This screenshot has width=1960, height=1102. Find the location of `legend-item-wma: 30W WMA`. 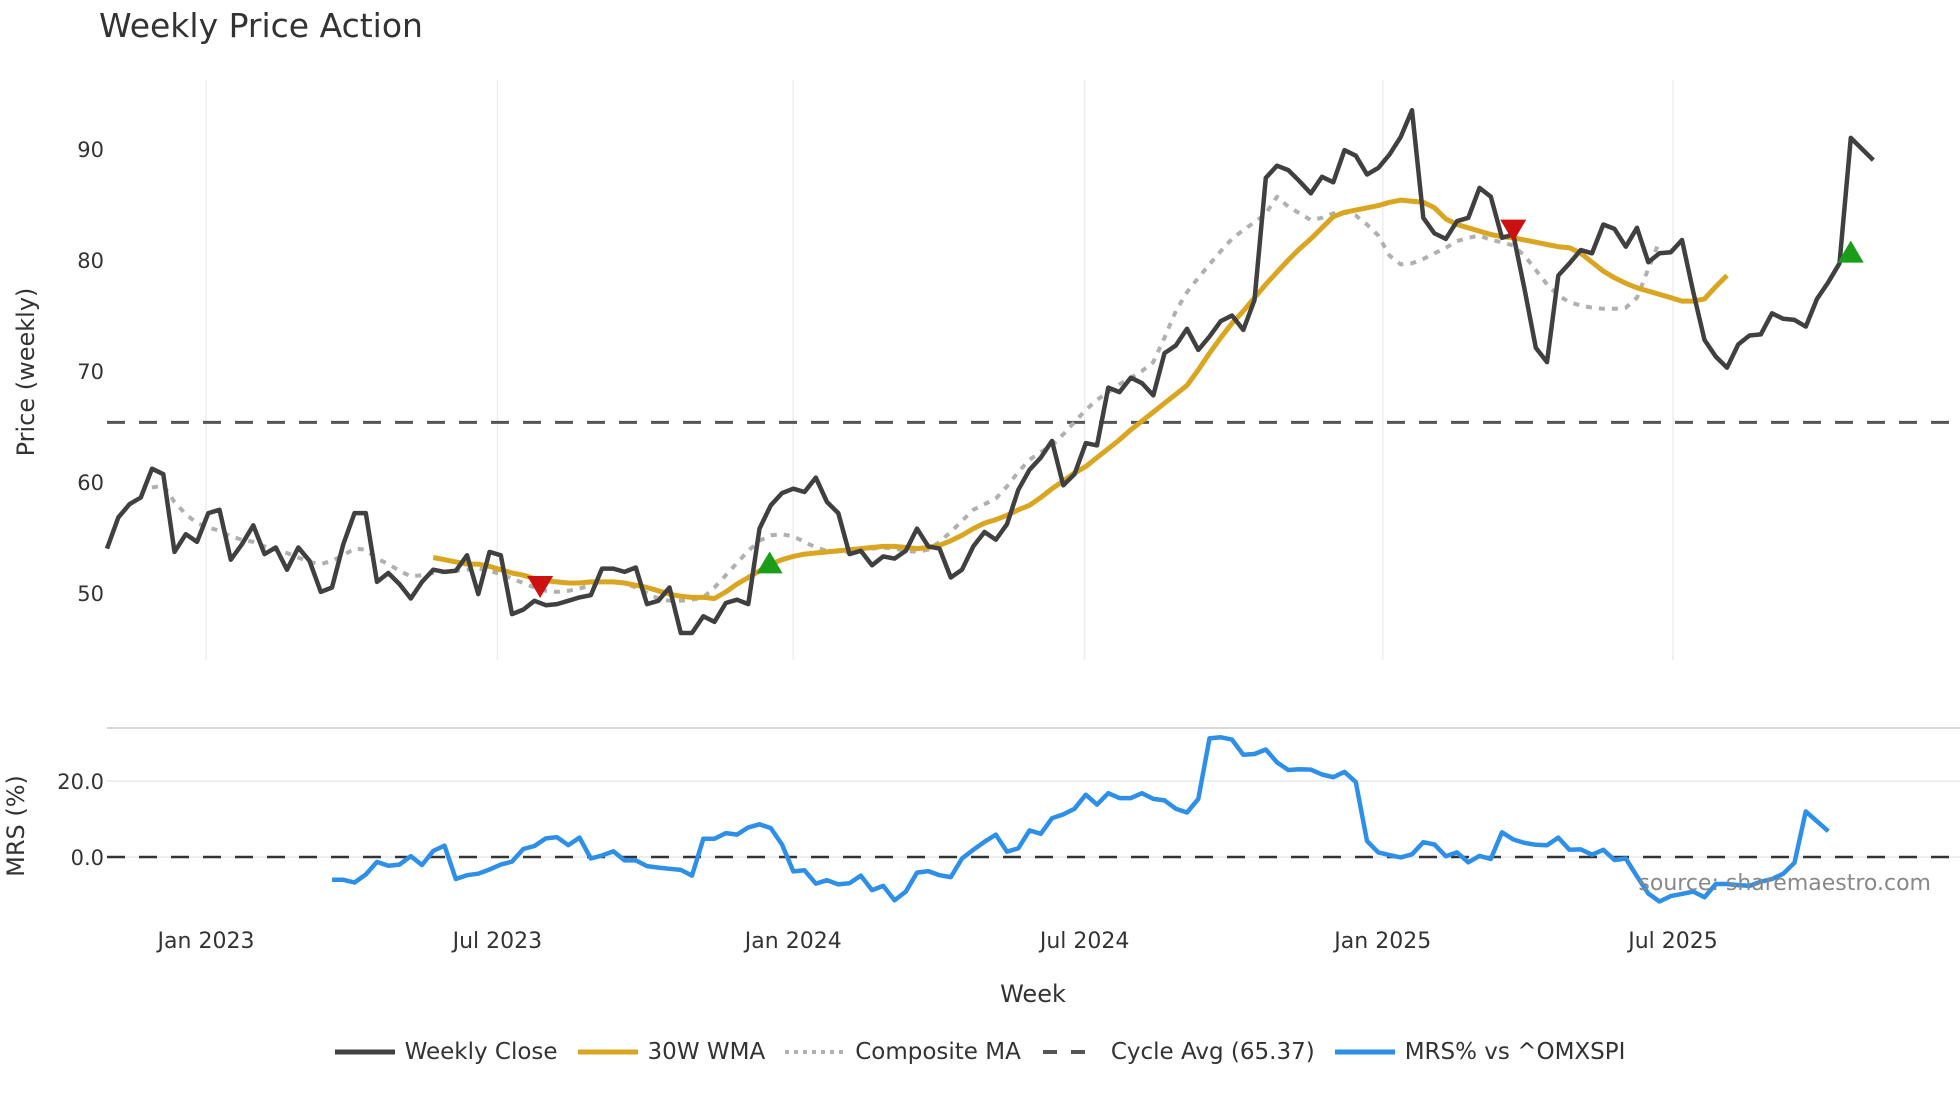

legend-item-wma: 30W WMA is located at coordinates (671, 1052).